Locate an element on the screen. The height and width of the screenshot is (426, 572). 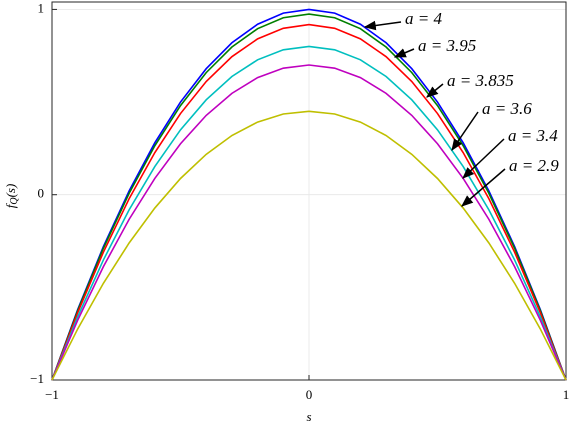
annotation: a = 2.9 is located at coordinates (534, 165).